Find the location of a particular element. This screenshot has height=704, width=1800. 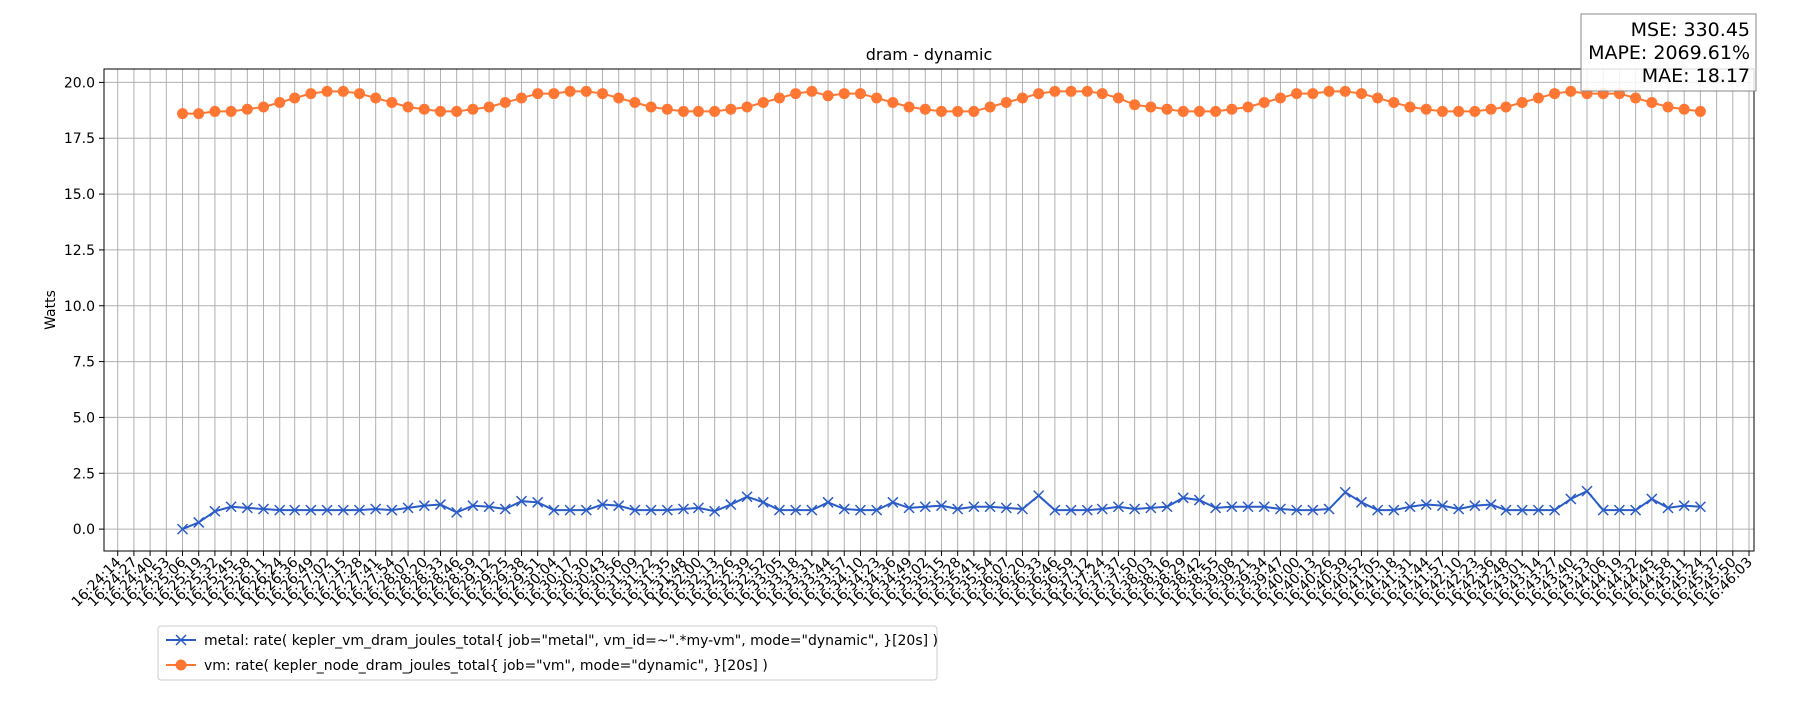

legend-marker is located at coordinates (181, 640).